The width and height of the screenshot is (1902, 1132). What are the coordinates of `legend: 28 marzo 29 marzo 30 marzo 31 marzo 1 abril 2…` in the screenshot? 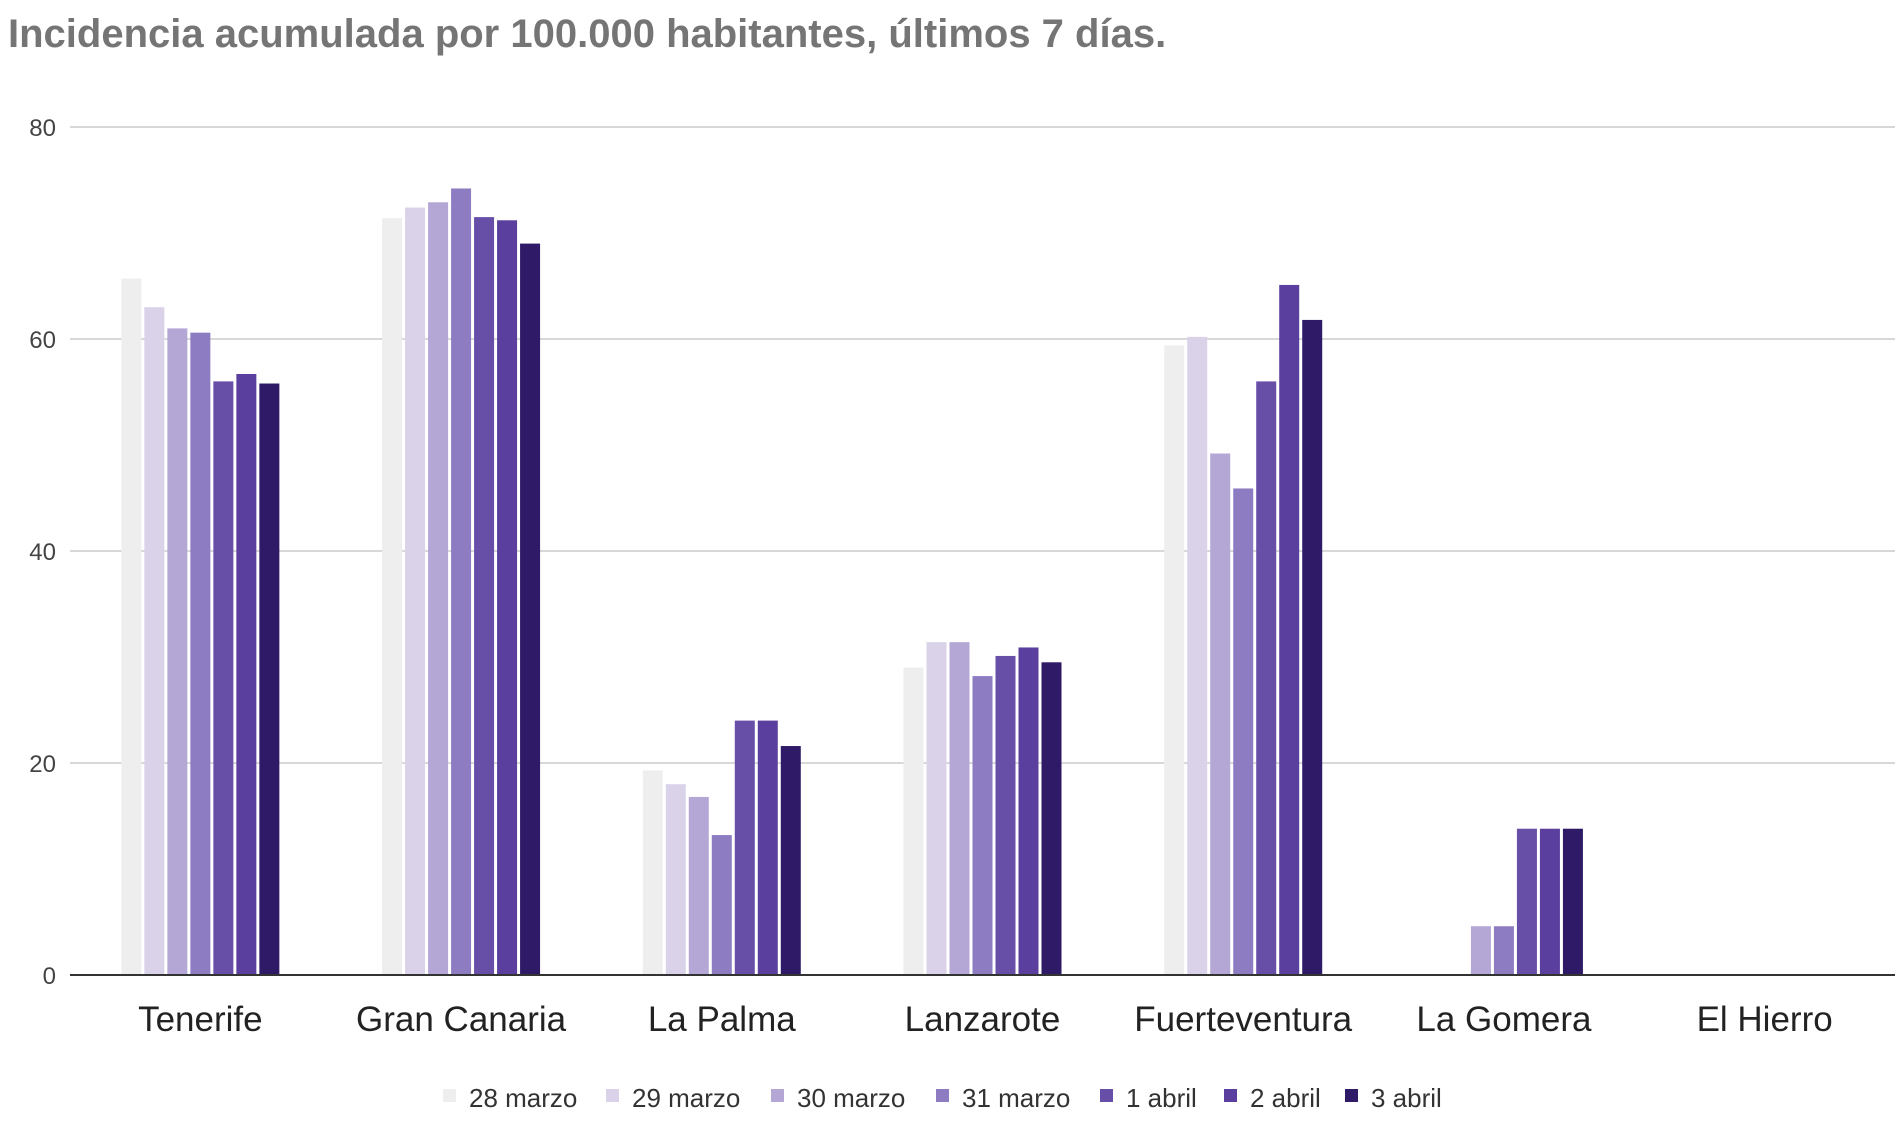 It's located at (942, 1098).